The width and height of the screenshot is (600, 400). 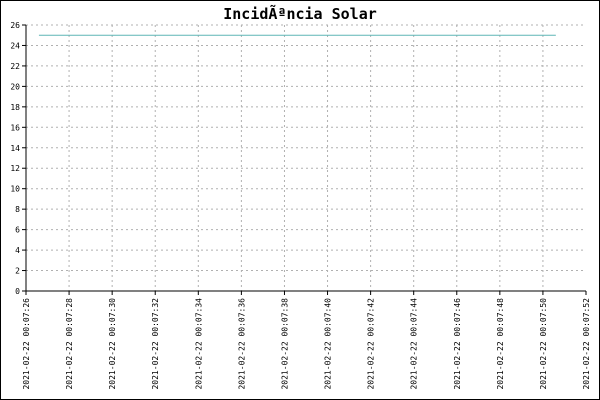 What do you see at coordinates (15, 66) in the screenshot?
I see `y-tick-label: 22` at bounding box center [15, 66].